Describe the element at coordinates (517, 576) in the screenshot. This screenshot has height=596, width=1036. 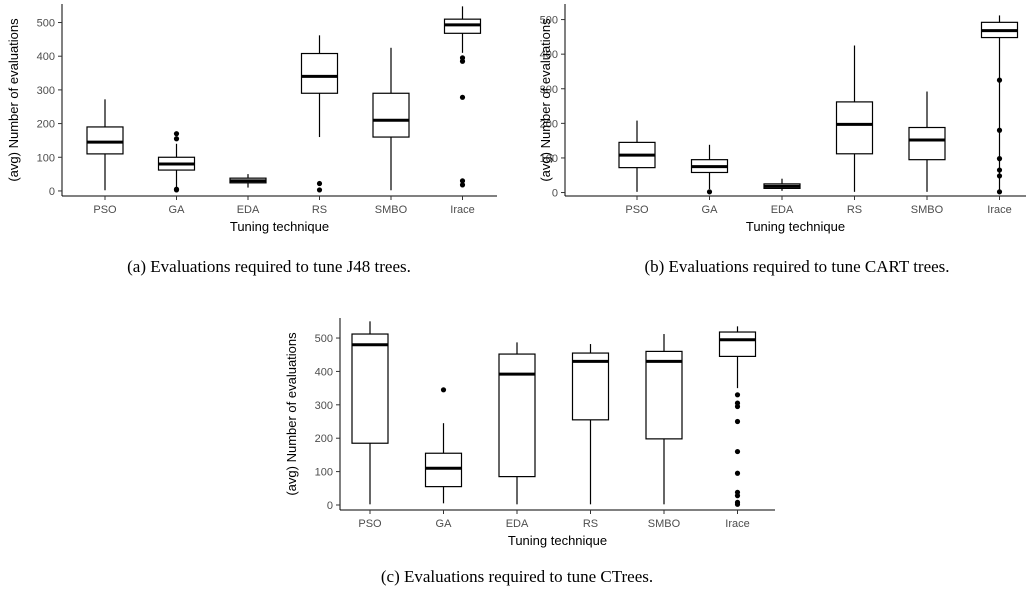
I see `panel-caption: (c) Evaluations required to tune CTrees.` at that location.